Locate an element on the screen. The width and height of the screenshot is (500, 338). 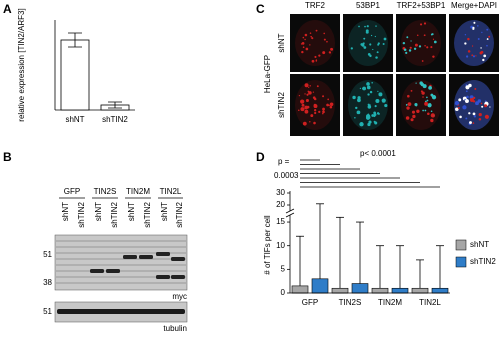
antibody-label: myc is located at coordinates (179, 296).